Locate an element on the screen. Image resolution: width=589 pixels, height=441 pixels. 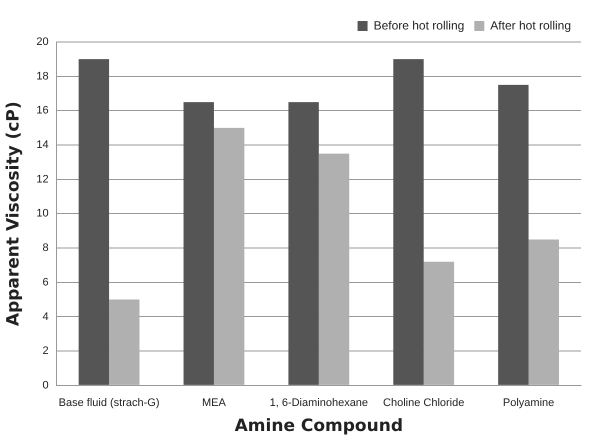
x-tick-label: Base fluid (strach-G) is located at coordinates (109, 403).